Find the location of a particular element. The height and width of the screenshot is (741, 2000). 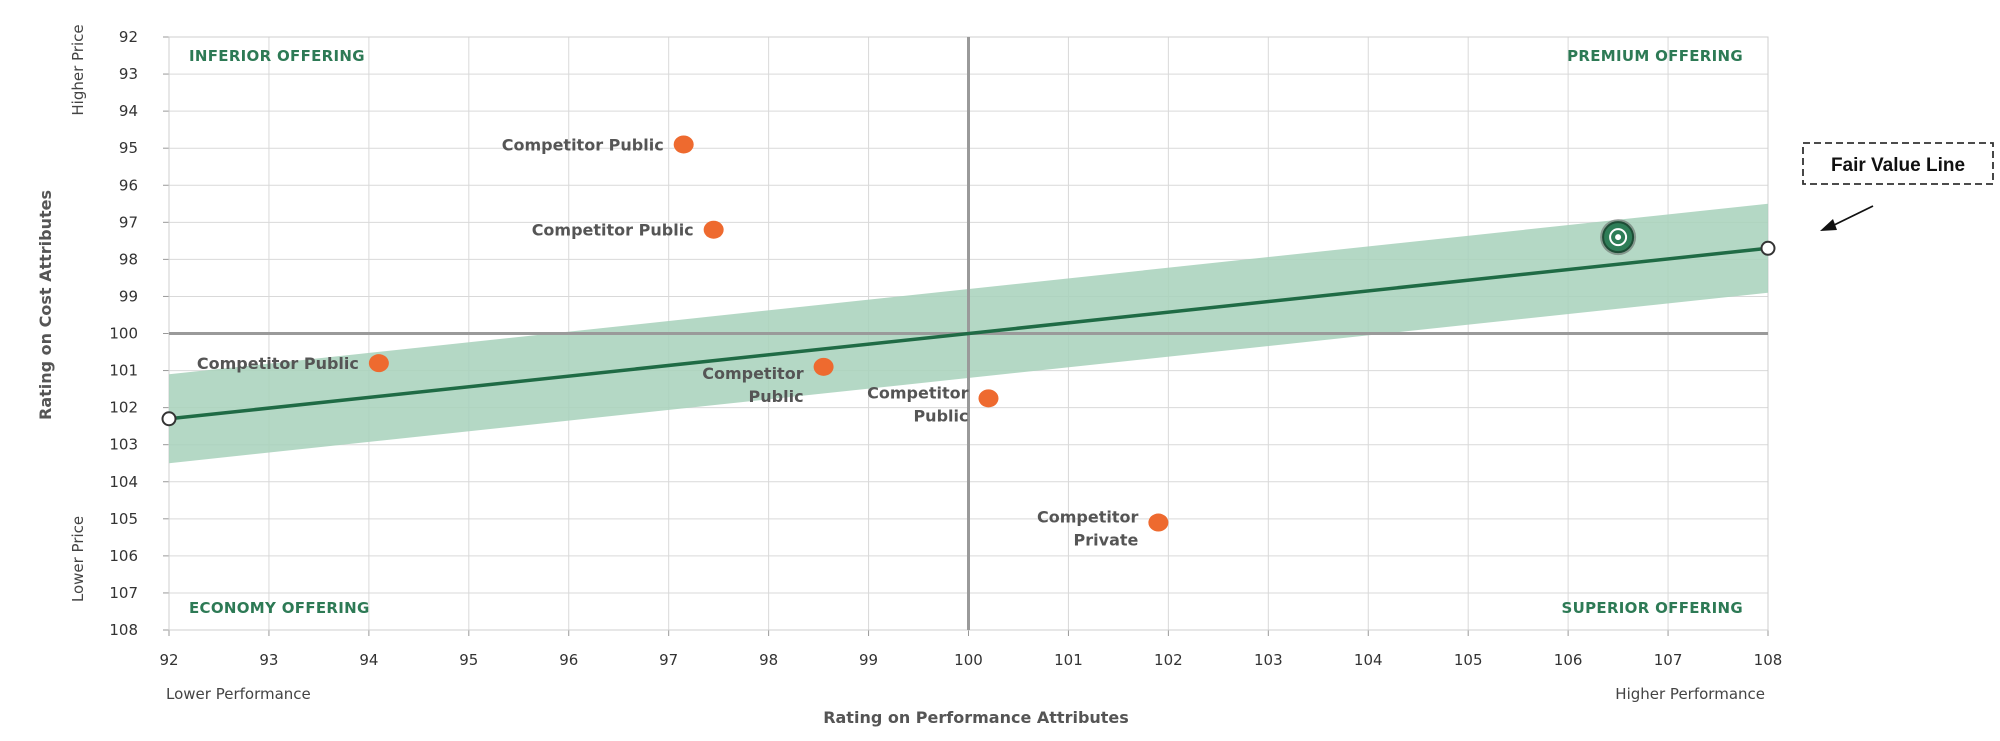

y-tick-label: 92 is located at coordinates (128, 37).